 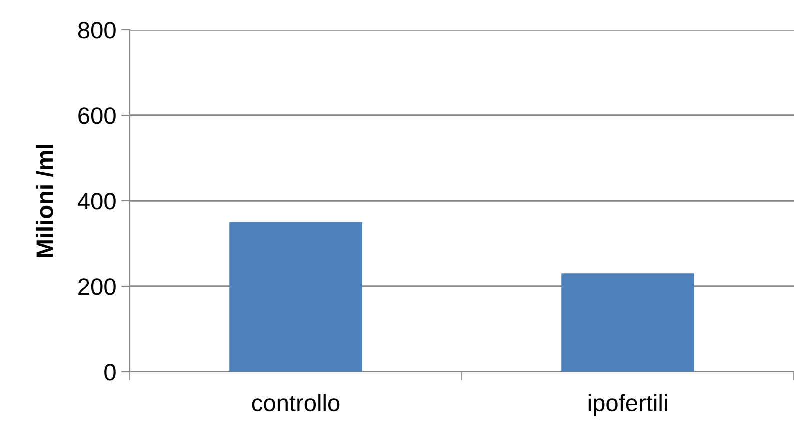 I want to click on y-tick-label: 600, so click(x=97, y=116).